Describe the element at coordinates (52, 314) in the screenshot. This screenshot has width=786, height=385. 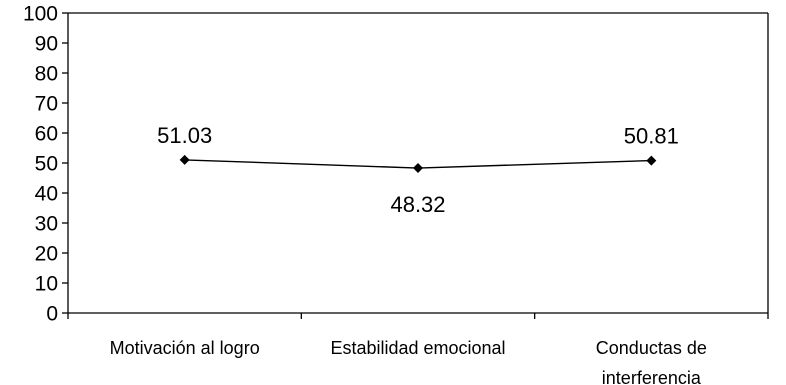
I see `y-tick-label: 0` at that location.